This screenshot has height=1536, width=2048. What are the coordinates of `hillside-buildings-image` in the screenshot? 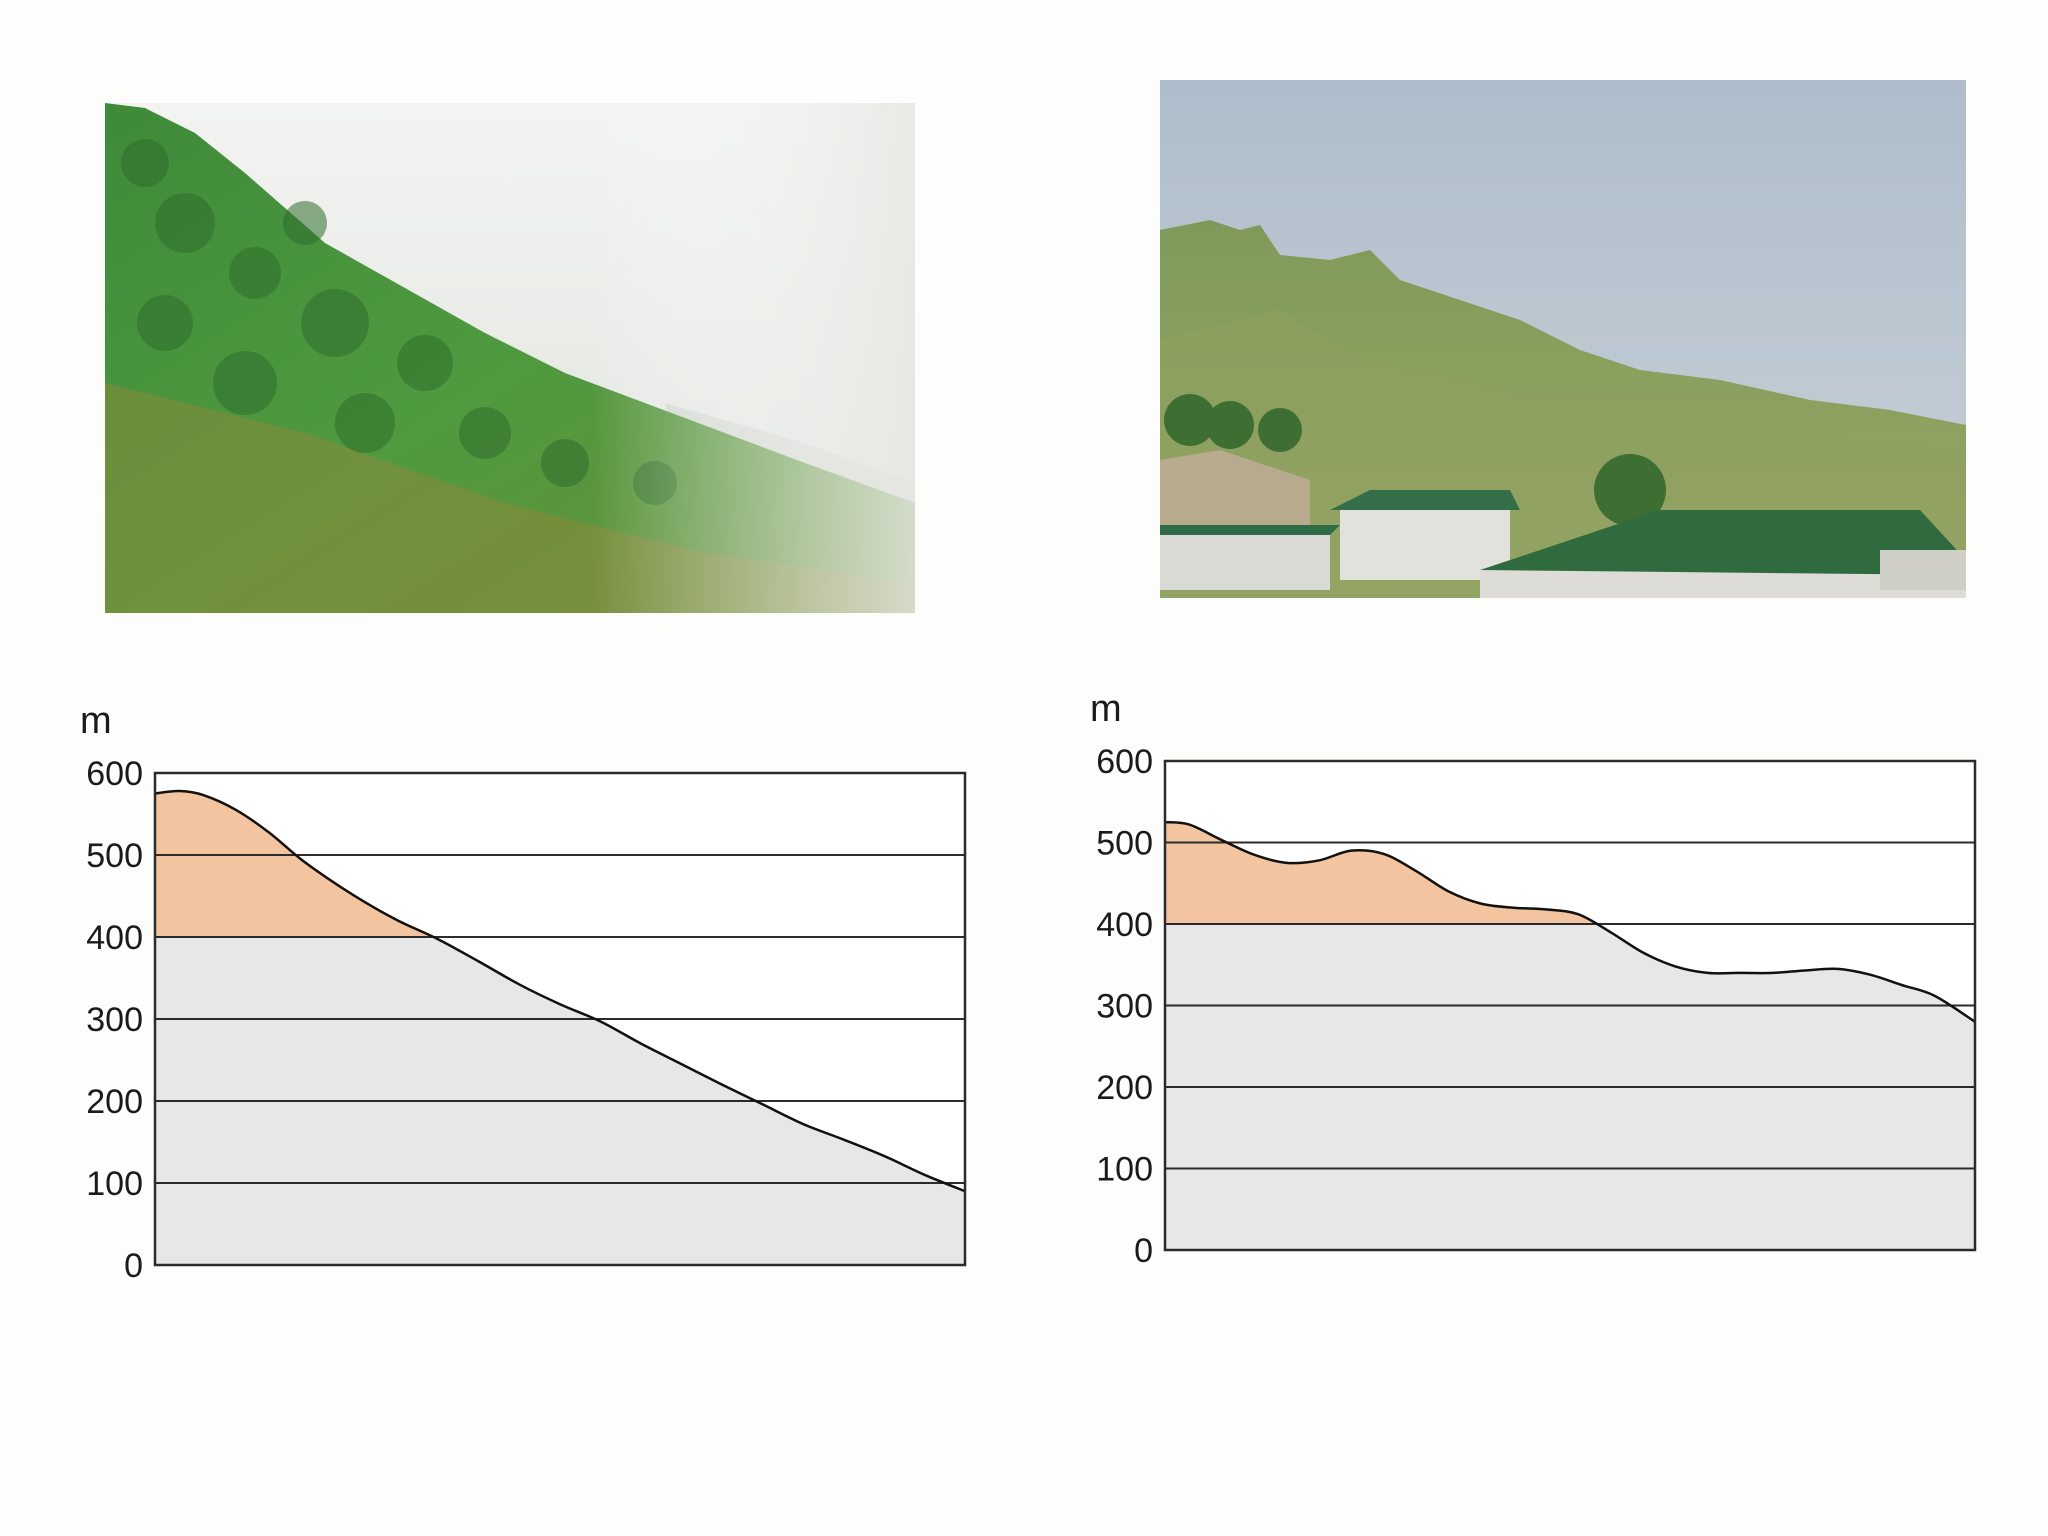 It's located at (1563, 339).